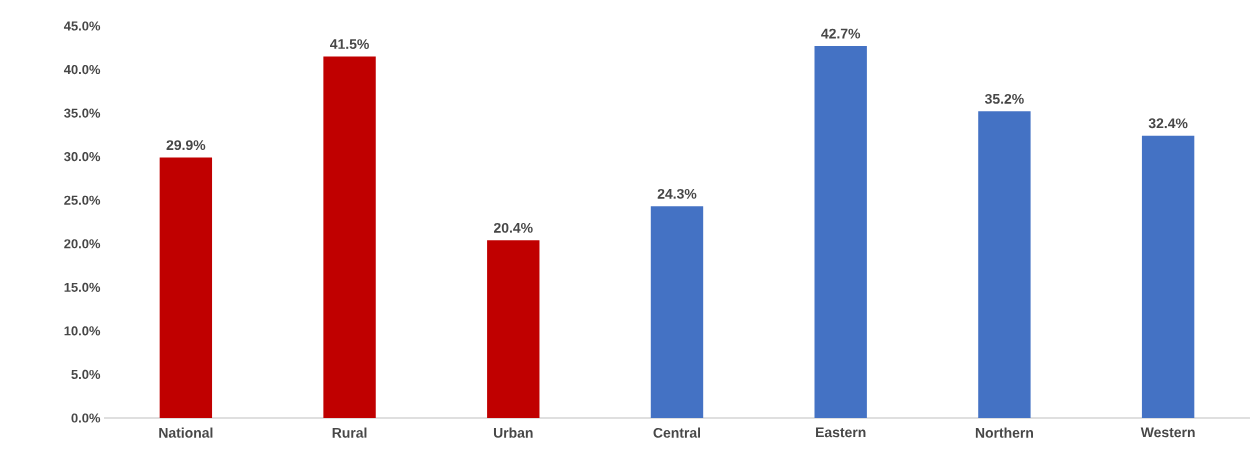  Describe the element at coordinates (841, 432) in the screenshot. I see `x-tick-label: Eastern` at that location.